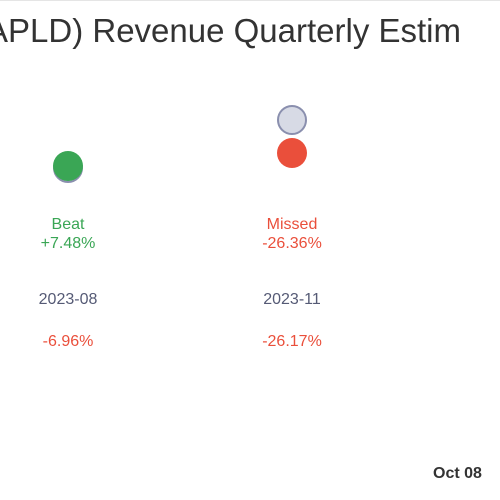 This screenshot has height=500, width=500. What do you see at coordinates (68, 243) in the screenshot?
I see `surprise-label-0: +7.48%` at bounding box center [68, 243].